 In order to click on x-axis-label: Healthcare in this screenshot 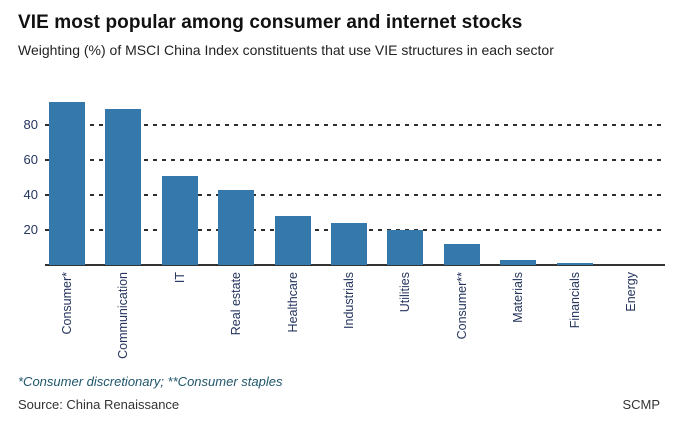, I will do `click(292, 302)`.